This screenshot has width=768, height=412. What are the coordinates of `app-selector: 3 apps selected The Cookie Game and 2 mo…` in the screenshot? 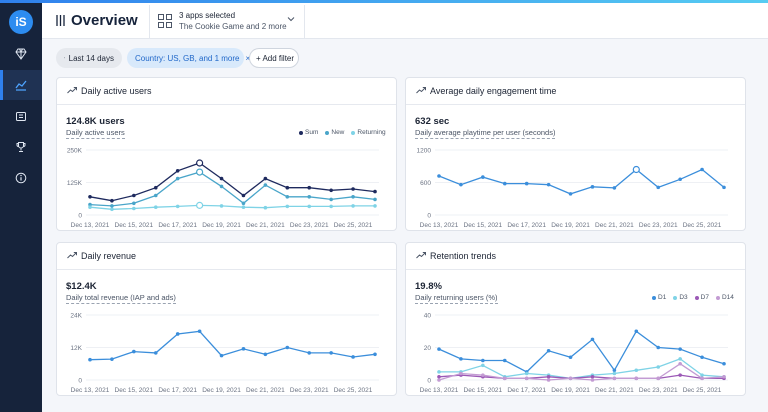 It's located at (227, 21).